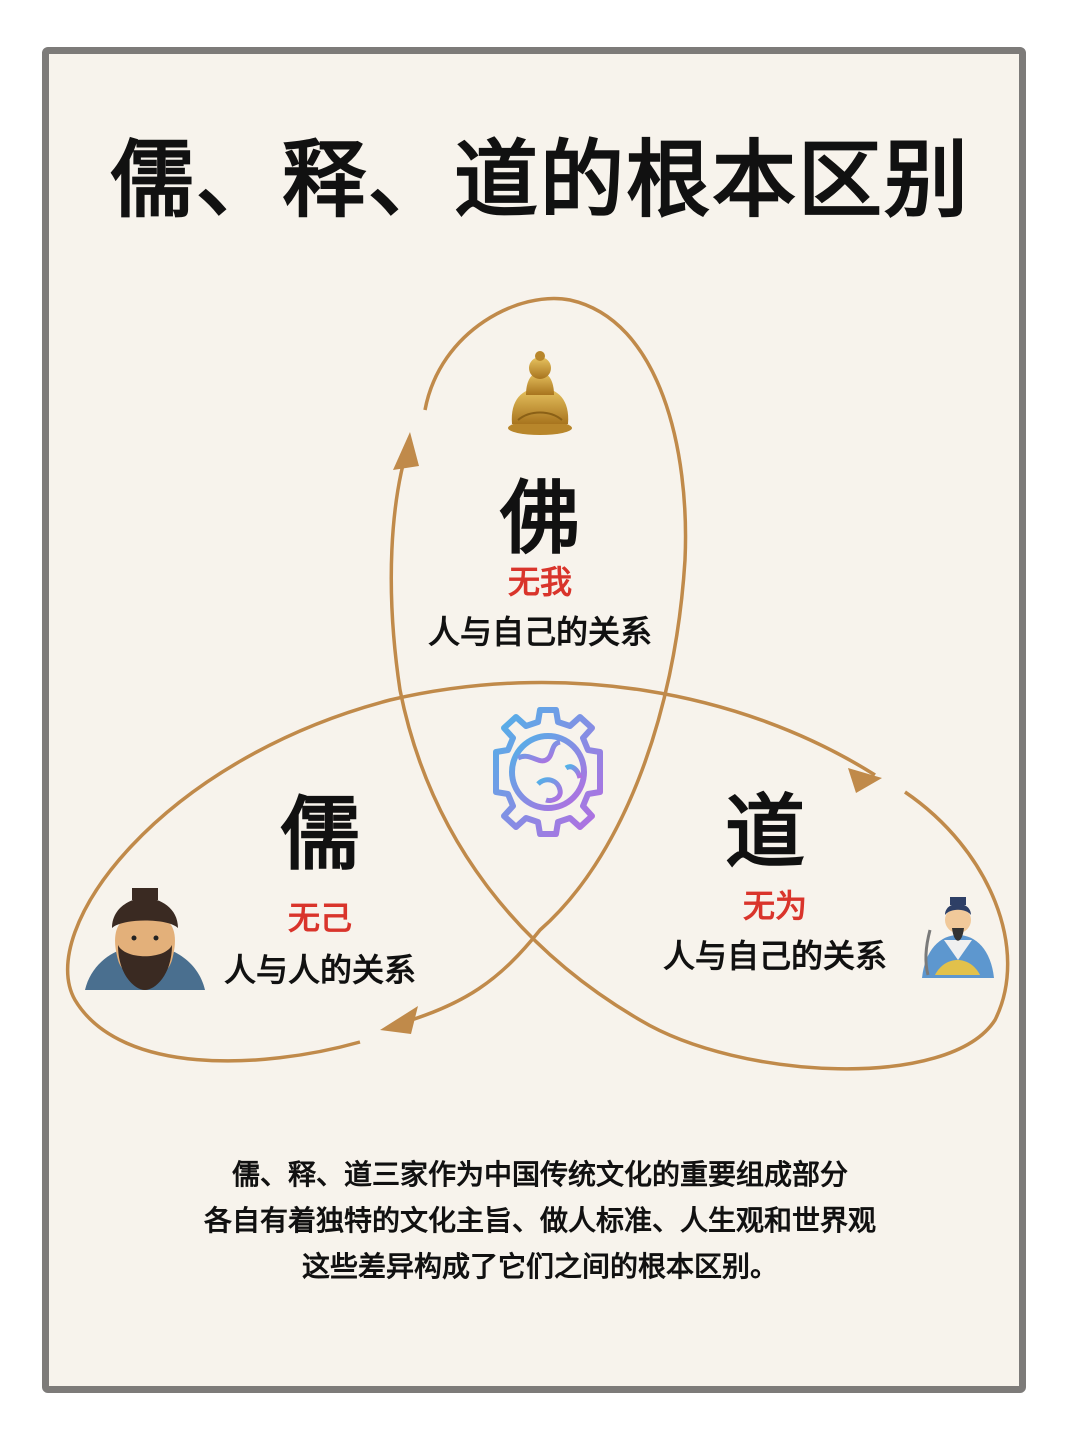 The width and height of the screenshot is (1080, 1437). Describe the element at coordinates (540, 393) in the screenshot. I see `buddha-statue-icon` at that location.